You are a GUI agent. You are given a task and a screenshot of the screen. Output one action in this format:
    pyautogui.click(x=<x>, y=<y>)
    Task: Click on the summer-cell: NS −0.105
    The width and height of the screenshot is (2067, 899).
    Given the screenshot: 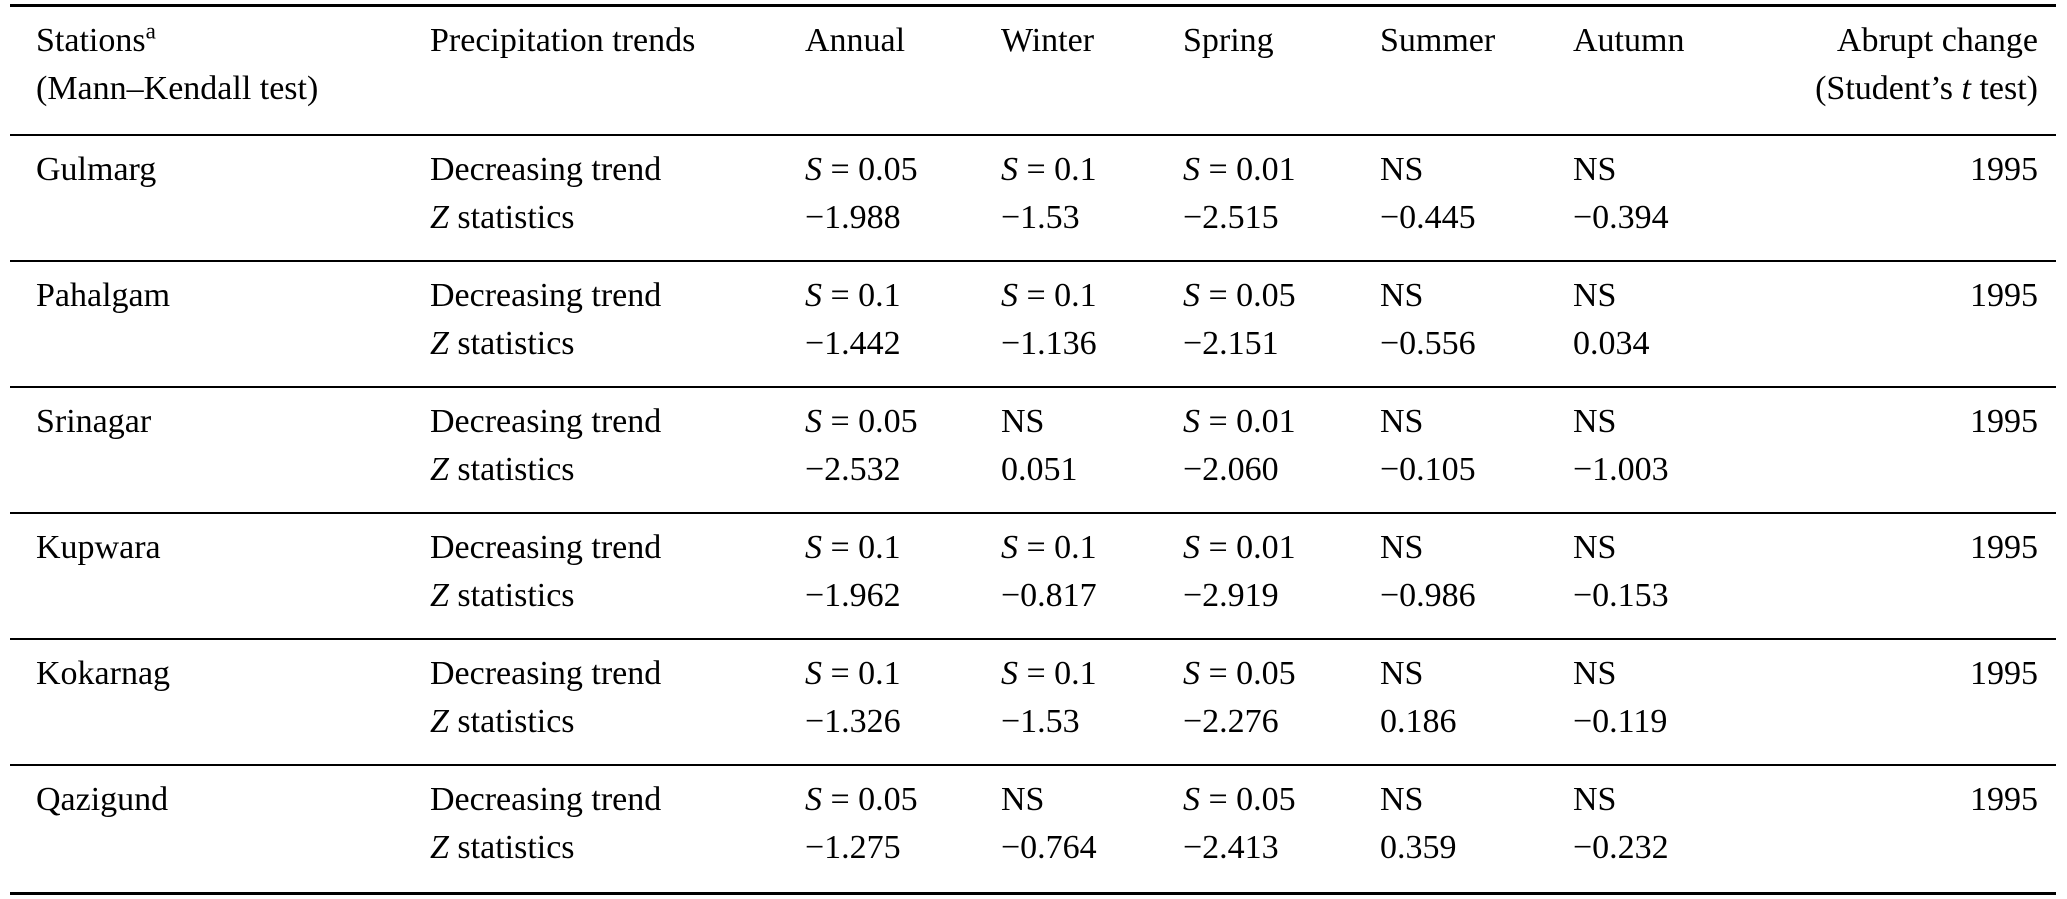 What is the action you would take?
    pyautogui.click(x=1476, y=455)
    